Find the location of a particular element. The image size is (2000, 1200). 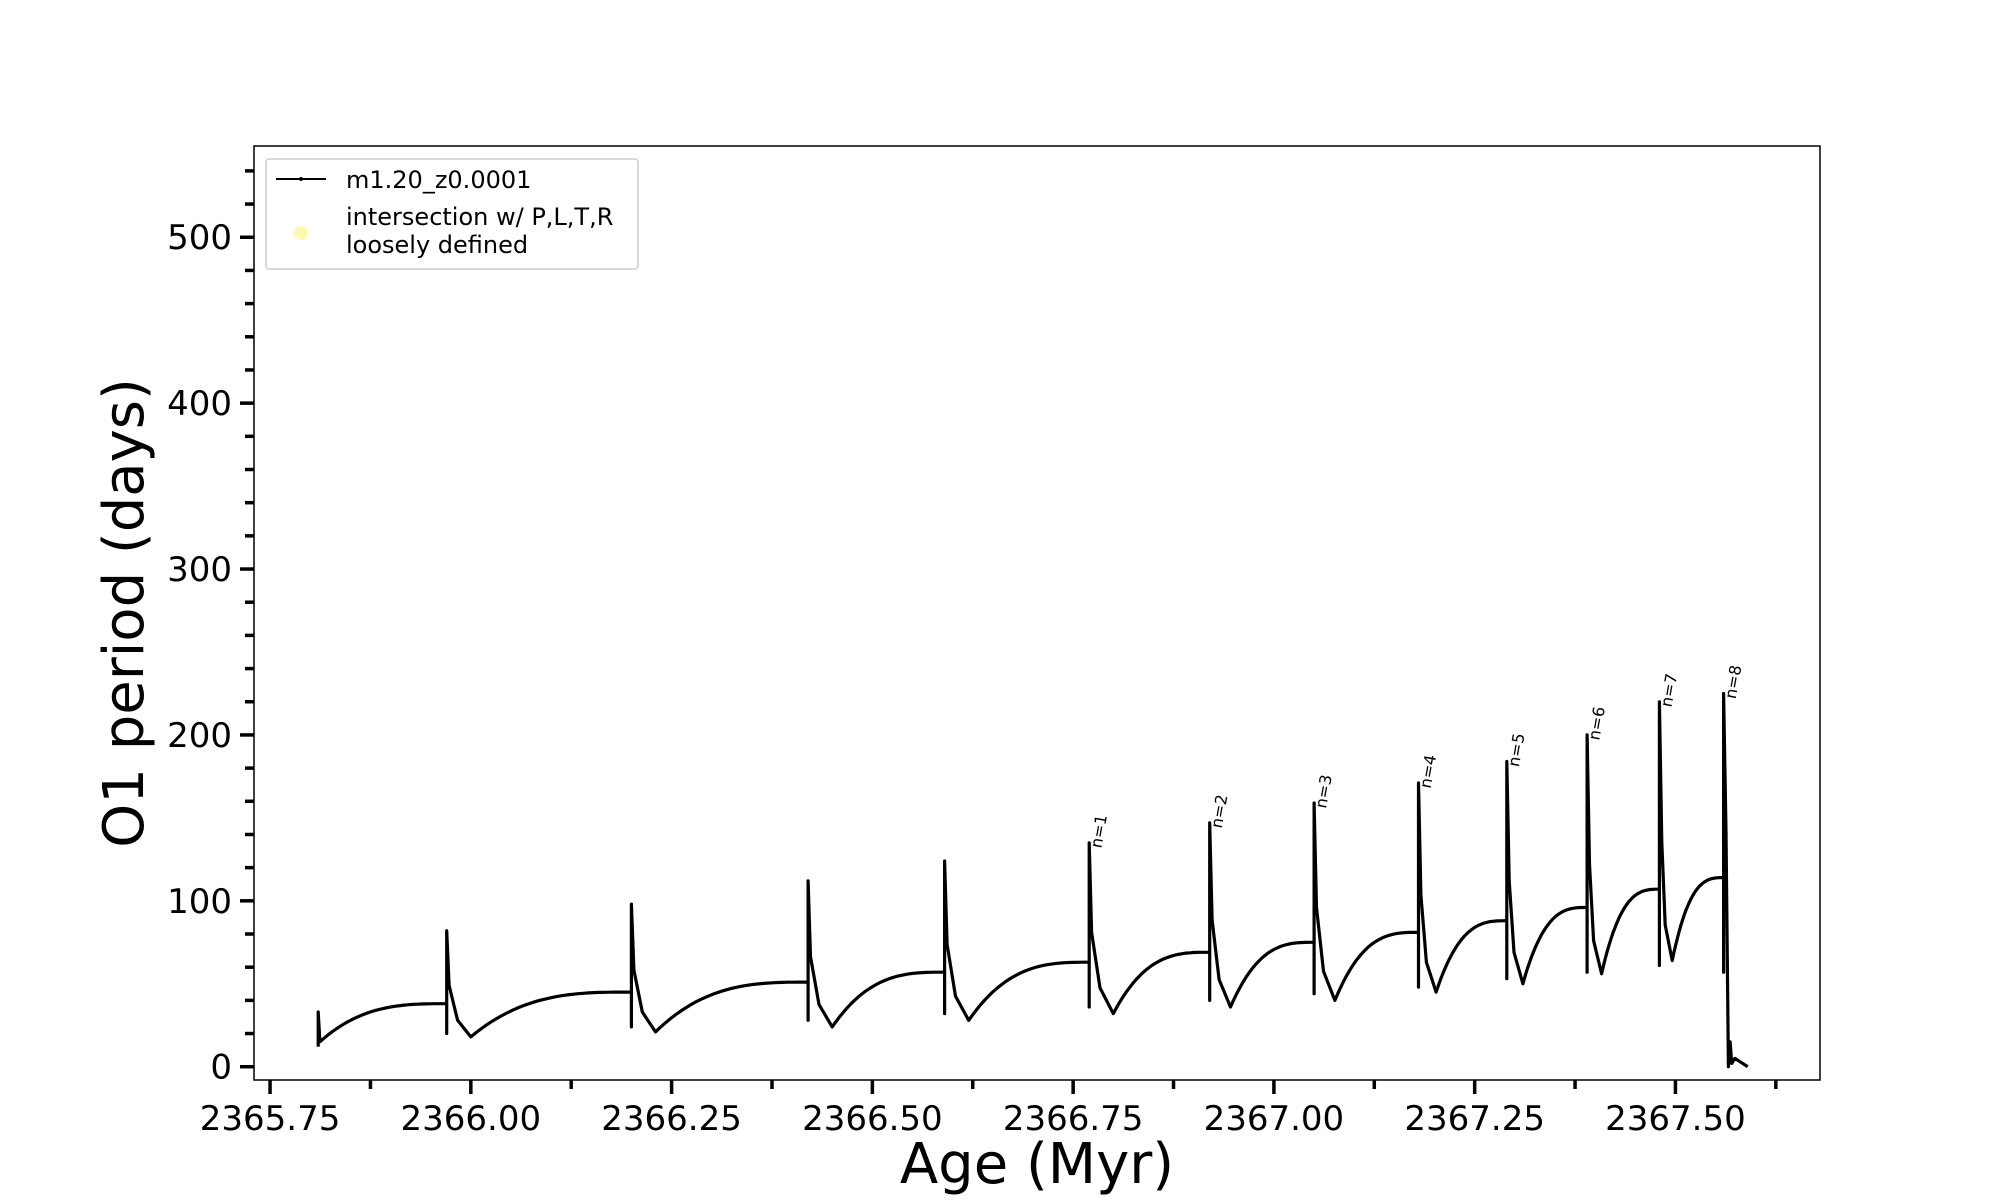

x-tick-label: 2367.00 is located at coordinates (1274, 1119).